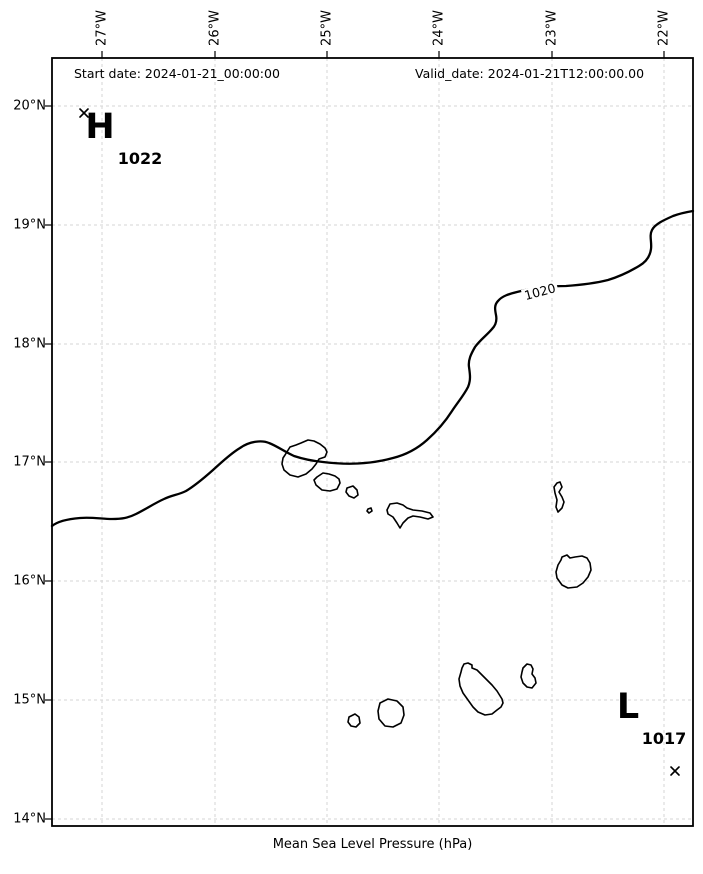  I want to click on high-pressure-value: 1022, so click(140, 158).